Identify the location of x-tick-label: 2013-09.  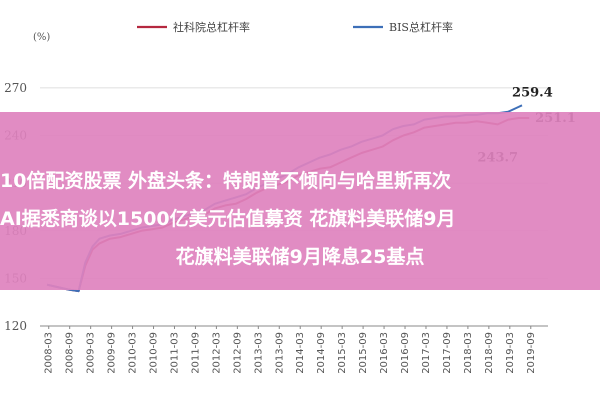
(279, 353).